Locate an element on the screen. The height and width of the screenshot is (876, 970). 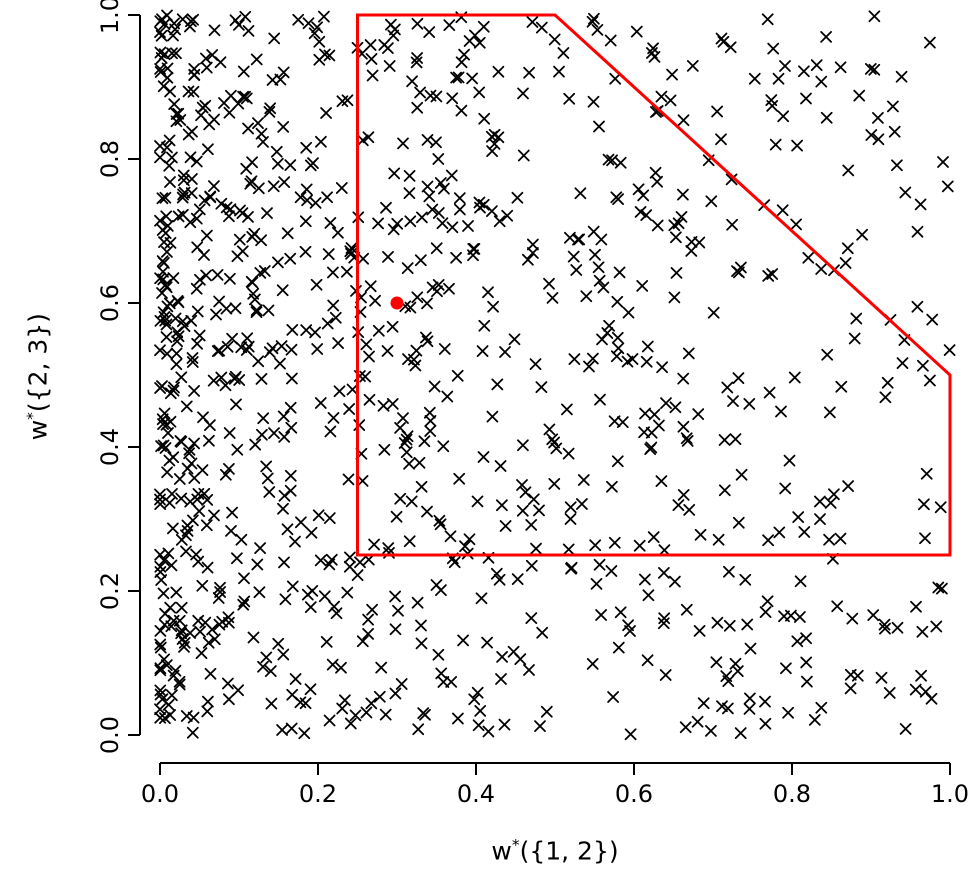
x-axis-title: w*({1, 2}) is located at coordinates (555, 850).